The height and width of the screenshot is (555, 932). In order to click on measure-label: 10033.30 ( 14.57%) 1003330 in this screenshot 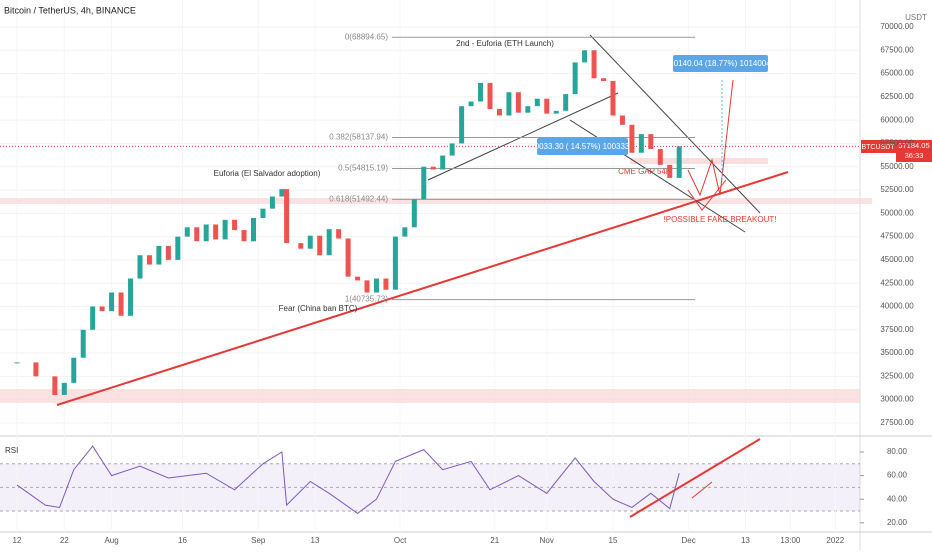, I will do `click(582, 146)`.